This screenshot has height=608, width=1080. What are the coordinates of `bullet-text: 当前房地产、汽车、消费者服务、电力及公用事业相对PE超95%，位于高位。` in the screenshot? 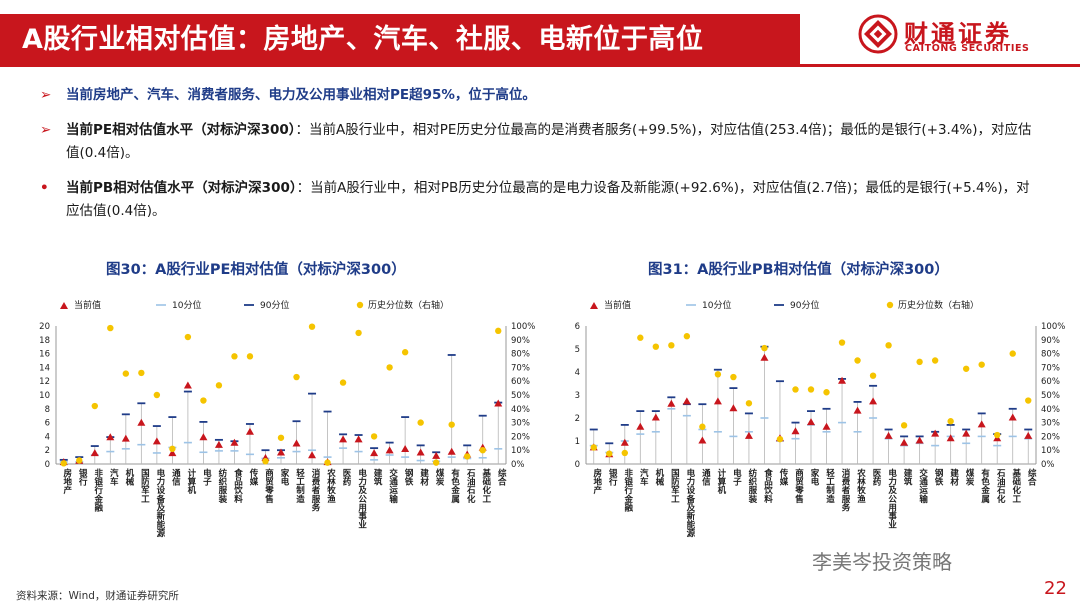 It's located at (301, 95).